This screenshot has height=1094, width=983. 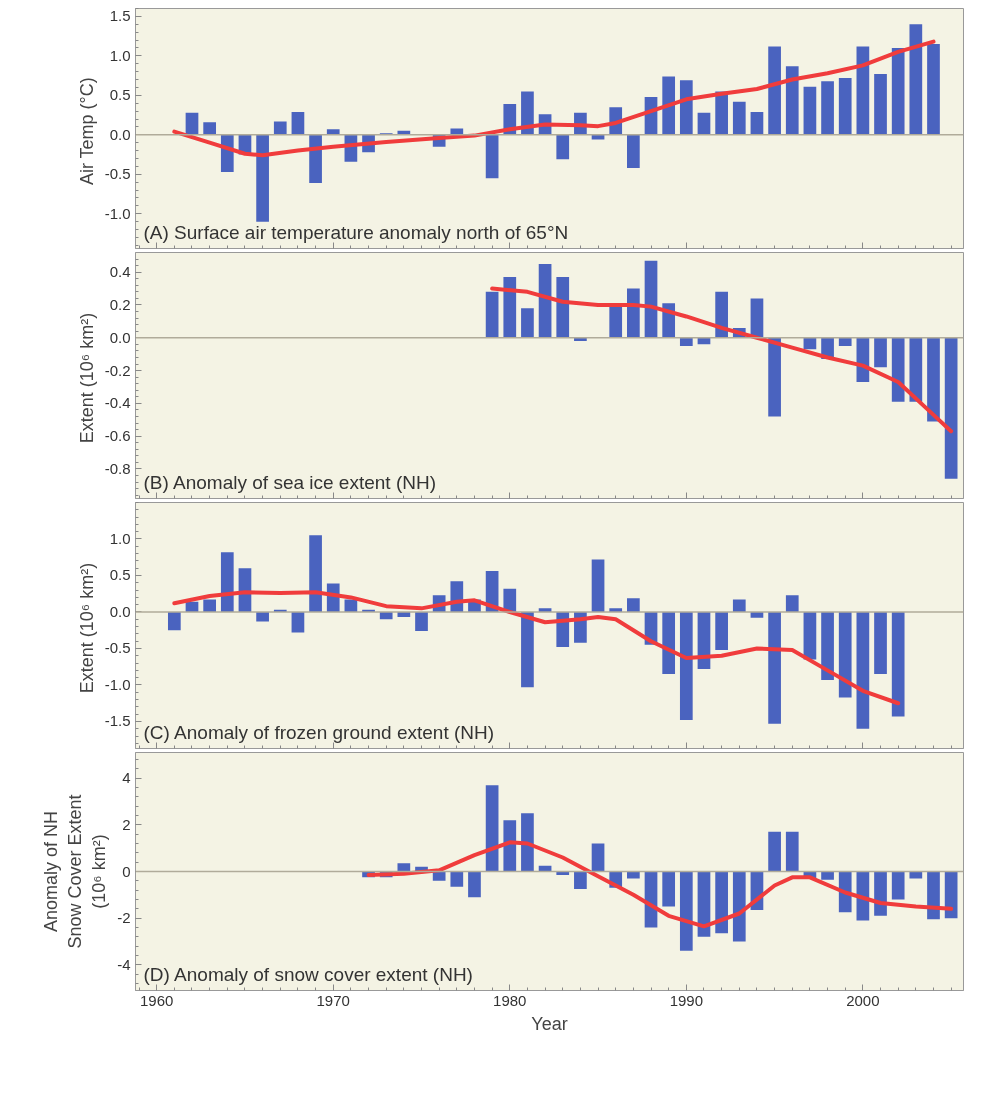 What do you see at coordinates (86, 131) in the screenshot?
I see `y-axis-title: Air Temp (°C)` at bounding box center [86, 131].